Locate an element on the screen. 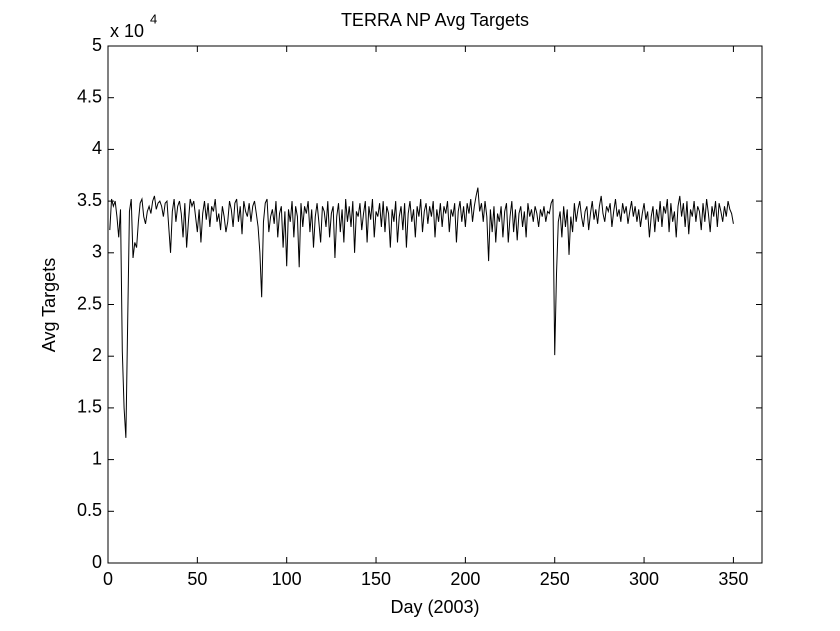 This screenshot has width=840, height=631. chart-title: TERRA NP Avg Targets is located at coordinates (435, 20).